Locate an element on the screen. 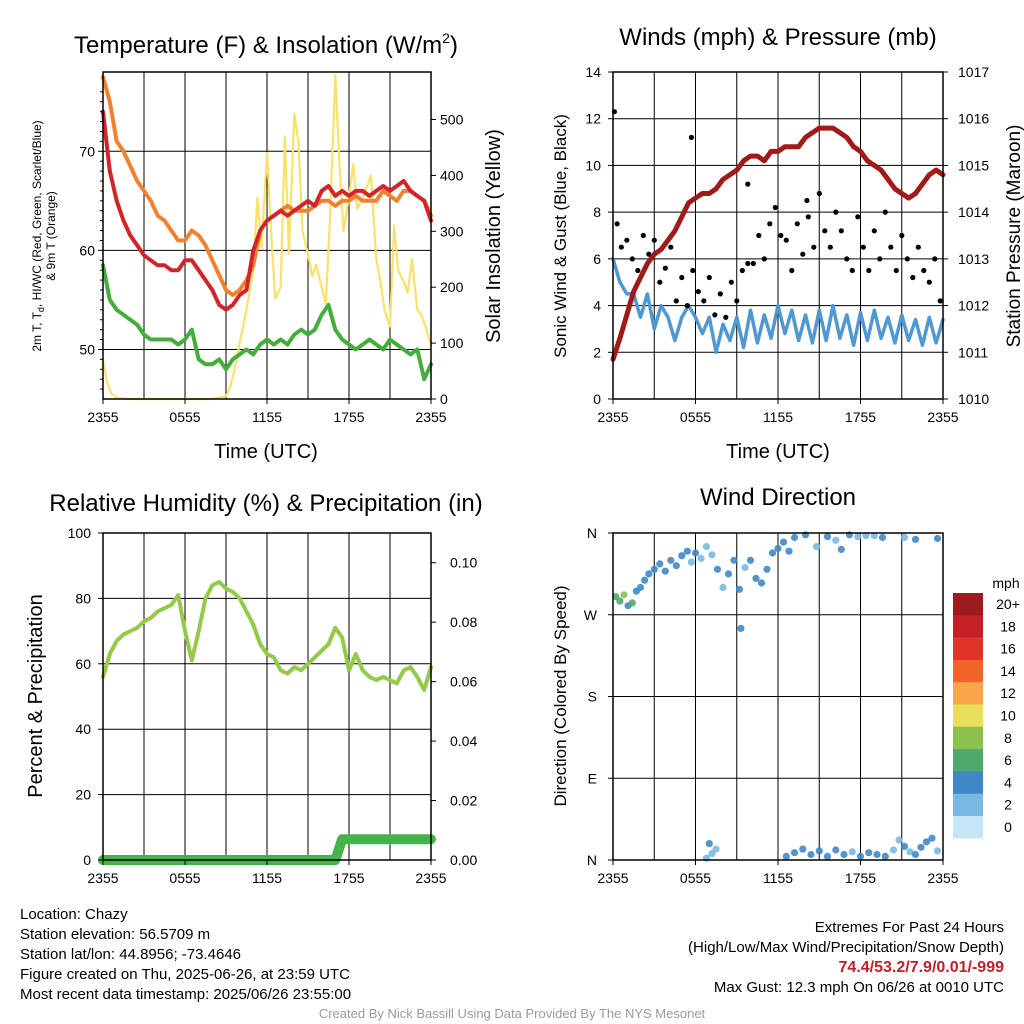  dir-xtick-label: 1155 is located at coordinates (778, 878).